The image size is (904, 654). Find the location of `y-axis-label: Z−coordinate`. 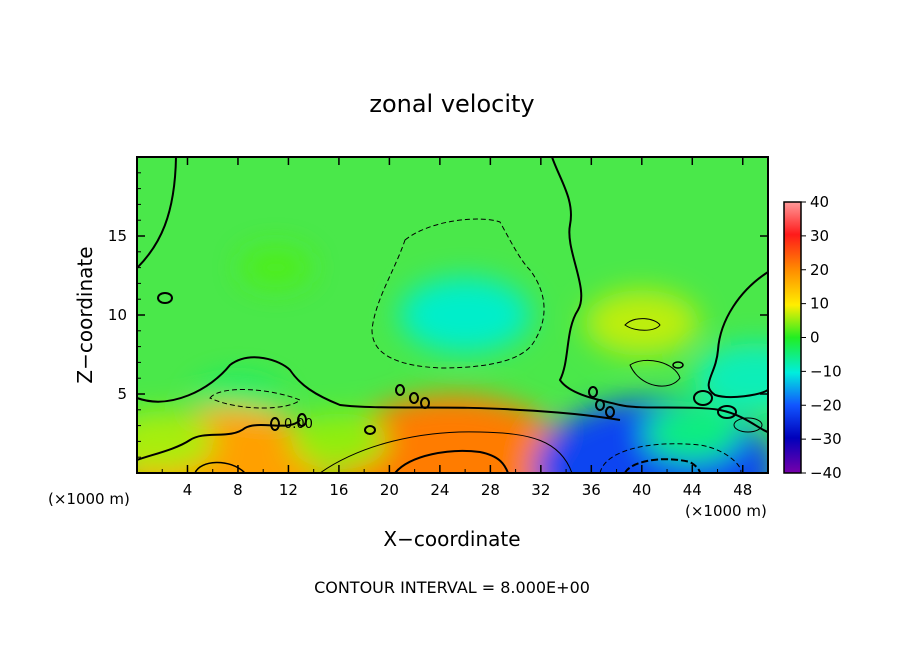

y-axis-label: Z−coordinate is located at coordinates (85, 314).